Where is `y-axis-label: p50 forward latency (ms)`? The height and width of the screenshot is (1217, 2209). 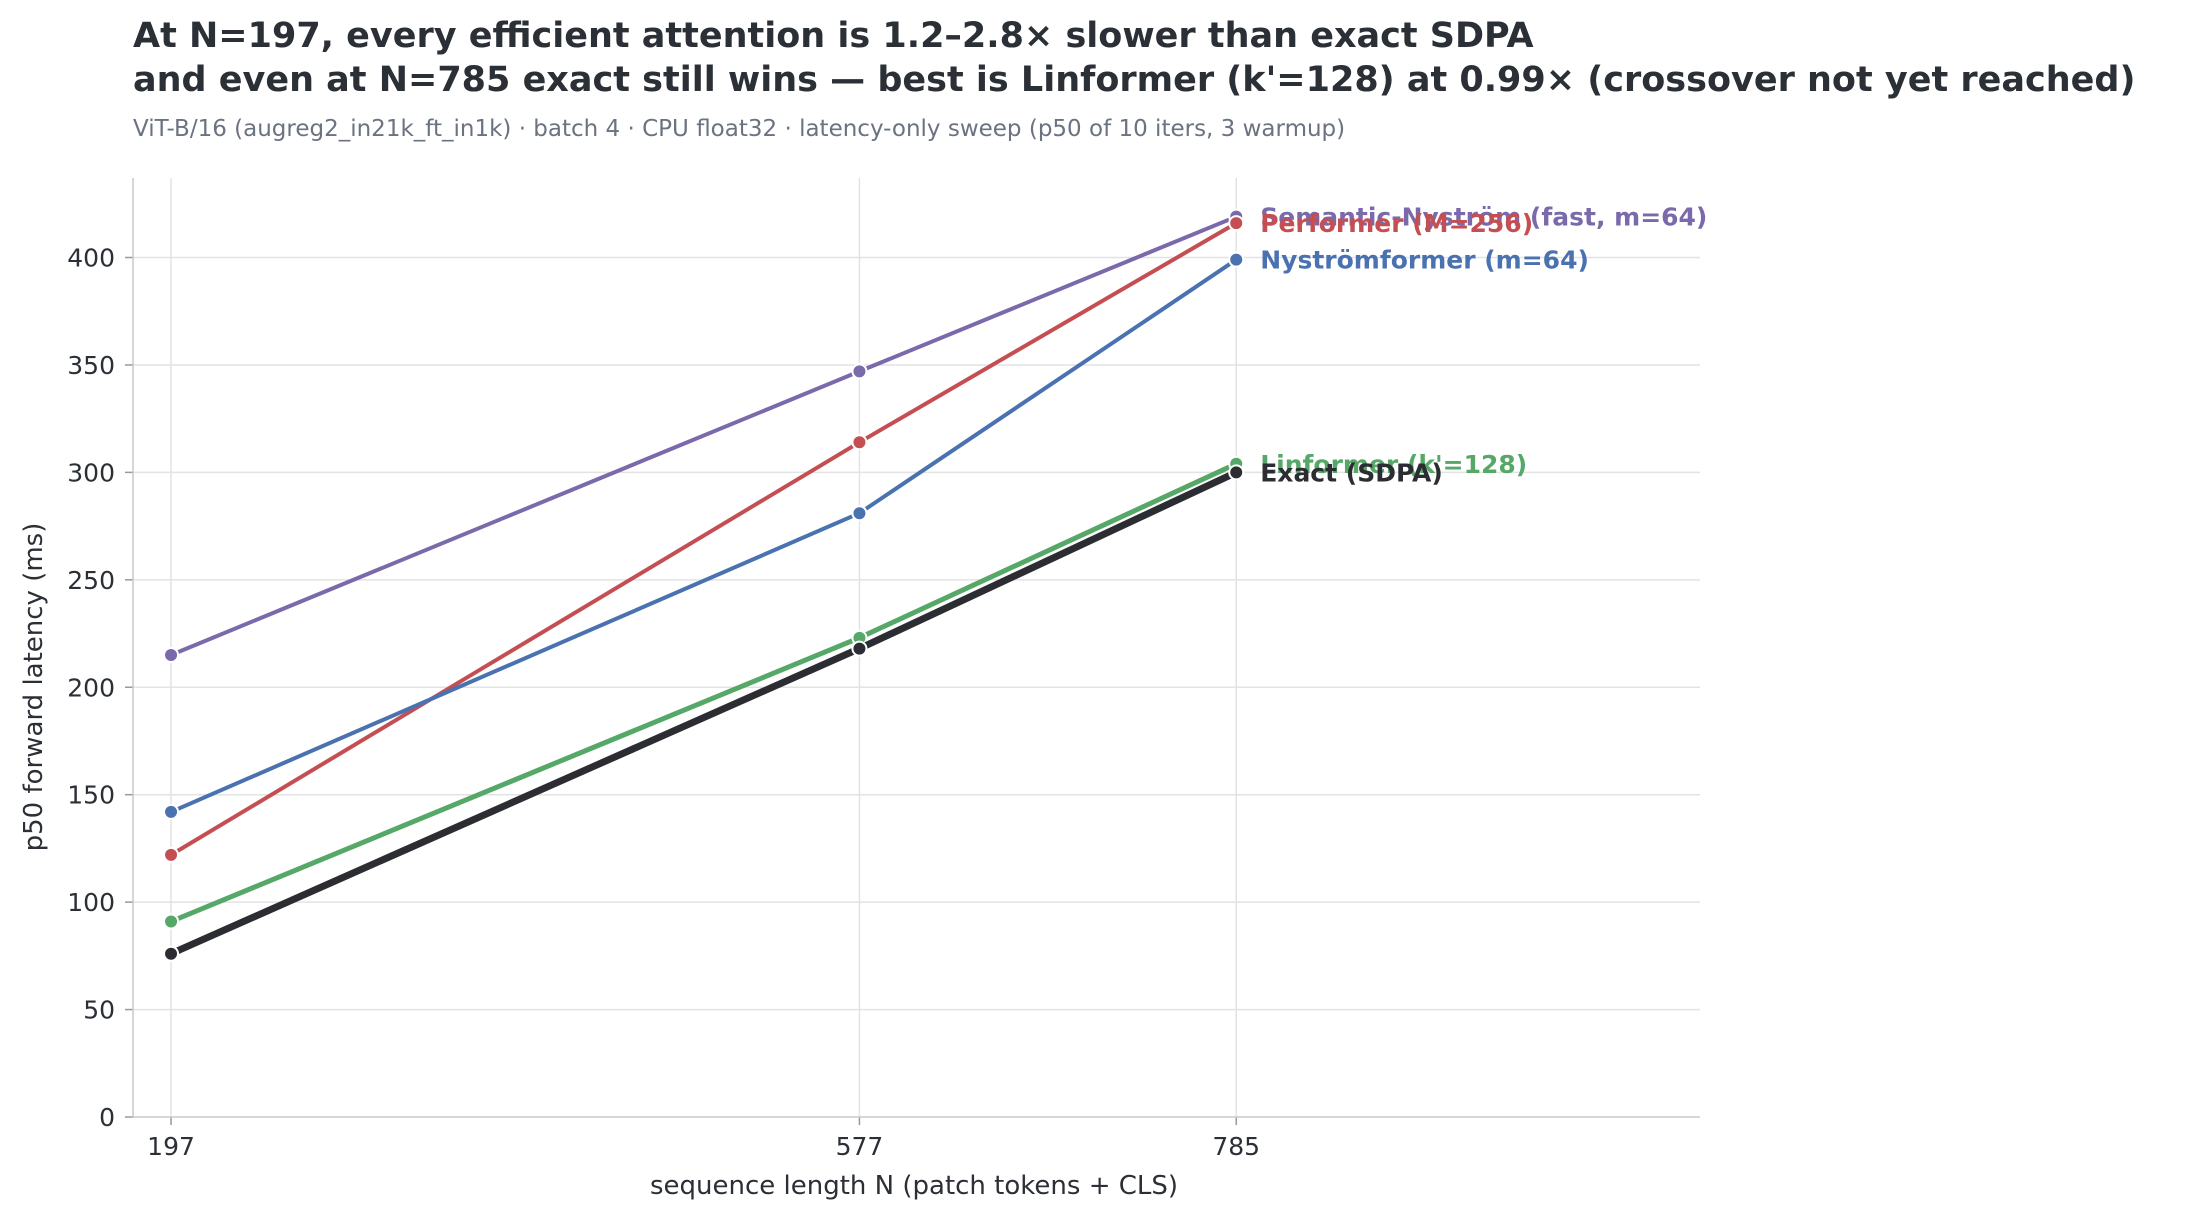
y-axis-label: p50 forward latency (ms) is located at coordinates (34, 687).